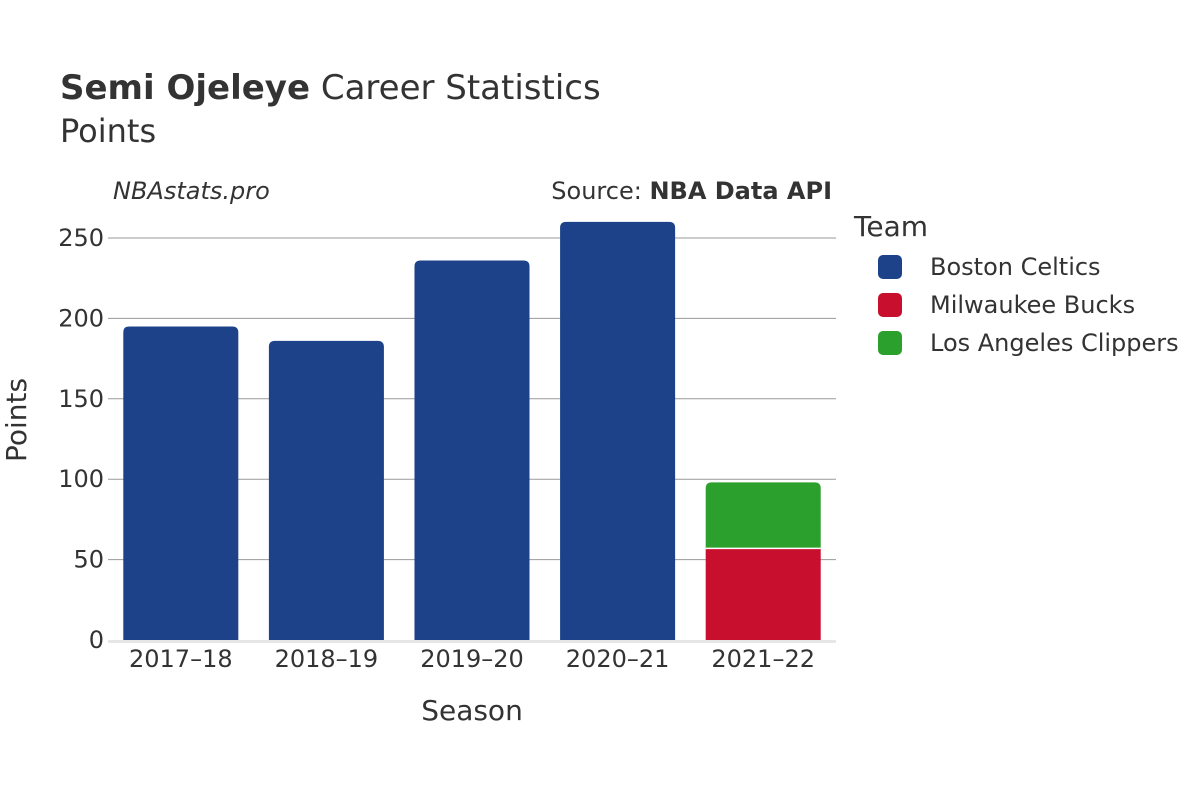  Describe the element at coordinates (191, 191) in the screenshot. I see `watermark: NBAstats.pro` at that location.